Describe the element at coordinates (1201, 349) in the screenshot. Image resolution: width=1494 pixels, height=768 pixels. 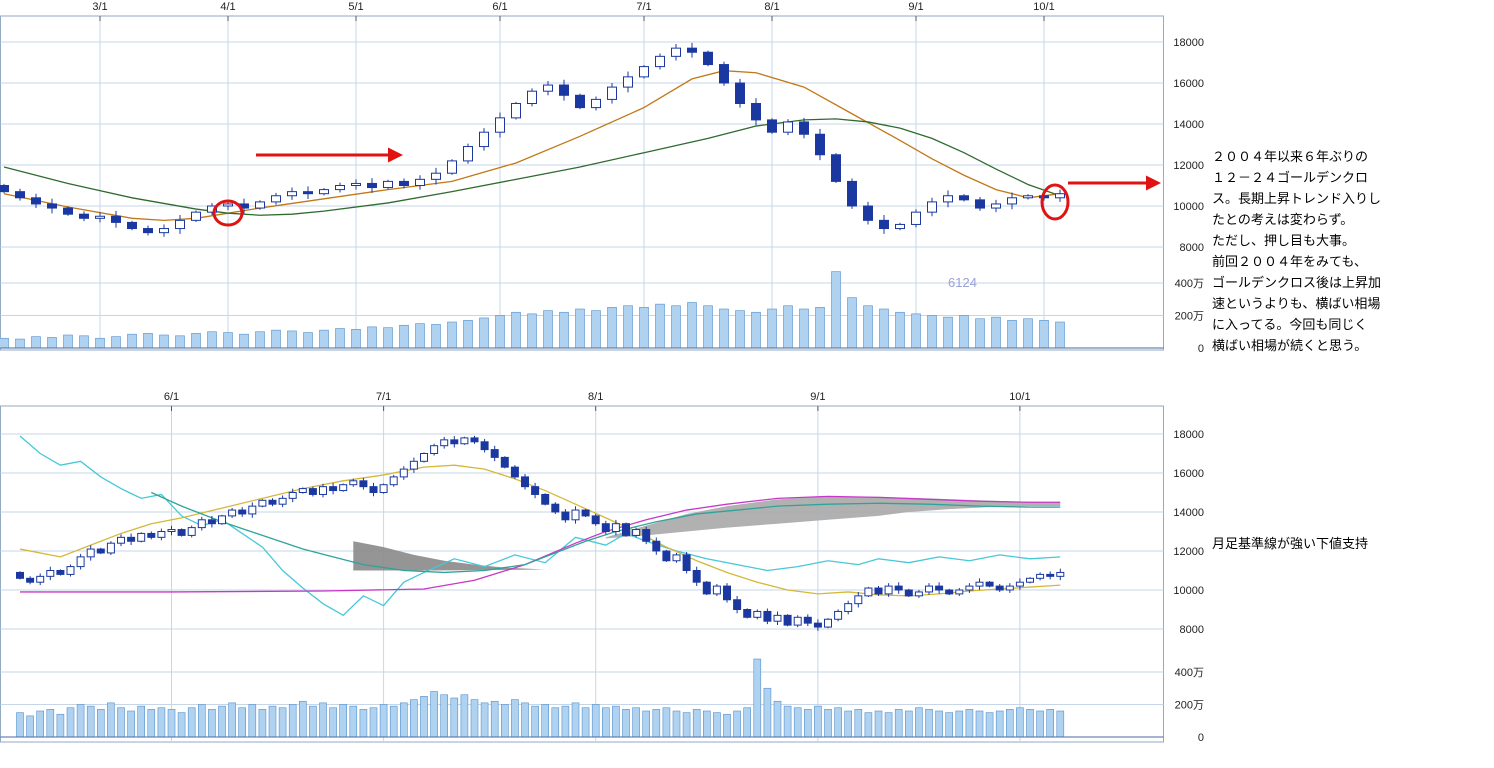
I see `volume-axis-label: 0` at that location.